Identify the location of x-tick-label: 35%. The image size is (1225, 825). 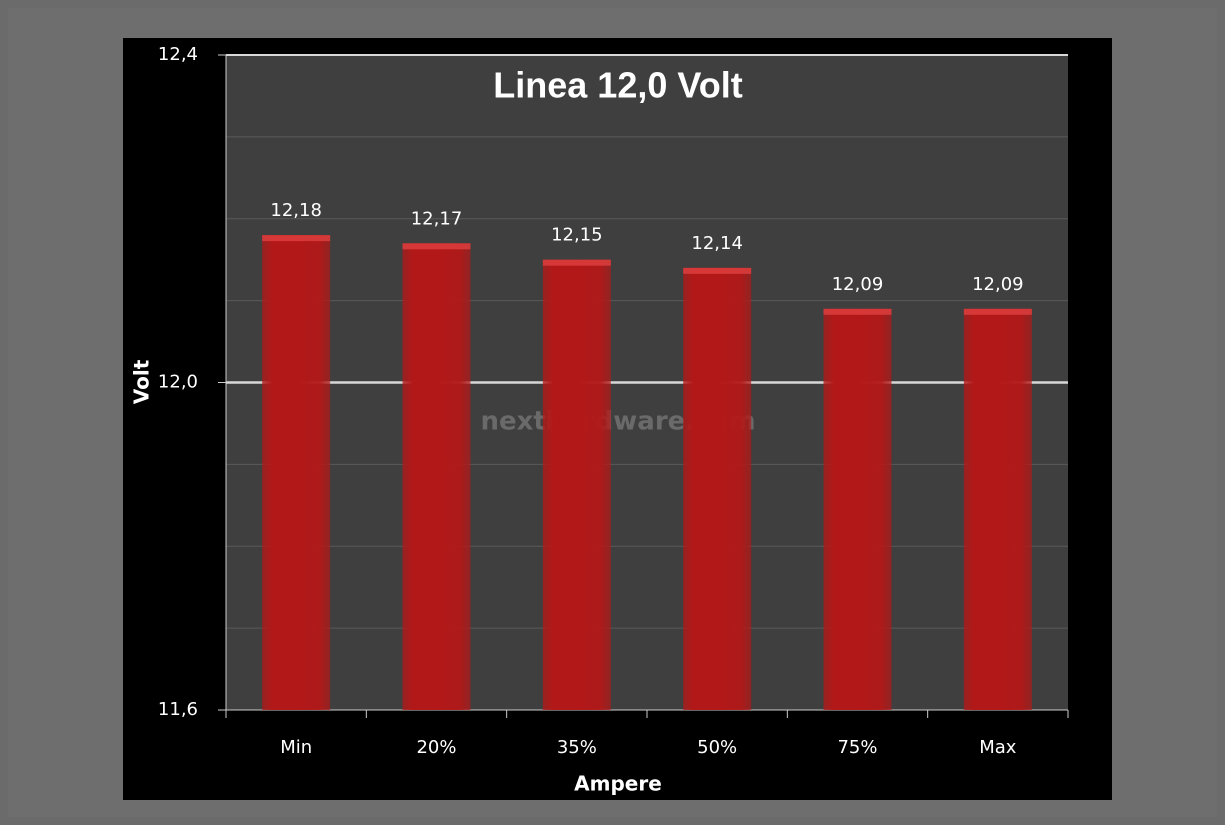
(577, 747).